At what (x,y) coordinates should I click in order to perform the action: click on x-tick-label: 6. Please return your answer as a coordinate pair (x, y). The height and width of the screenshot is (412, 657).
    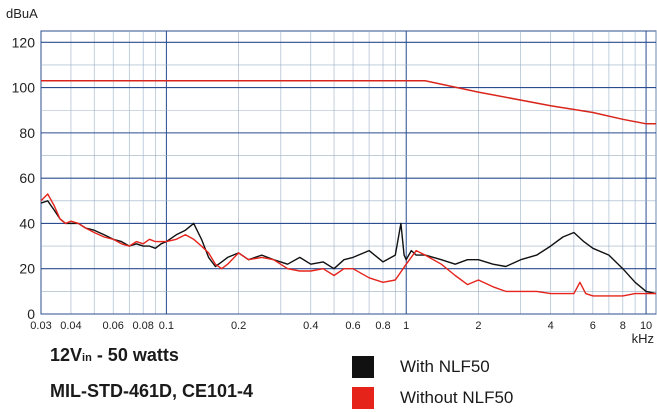
    Looking at the image, I should click on (593, 326).